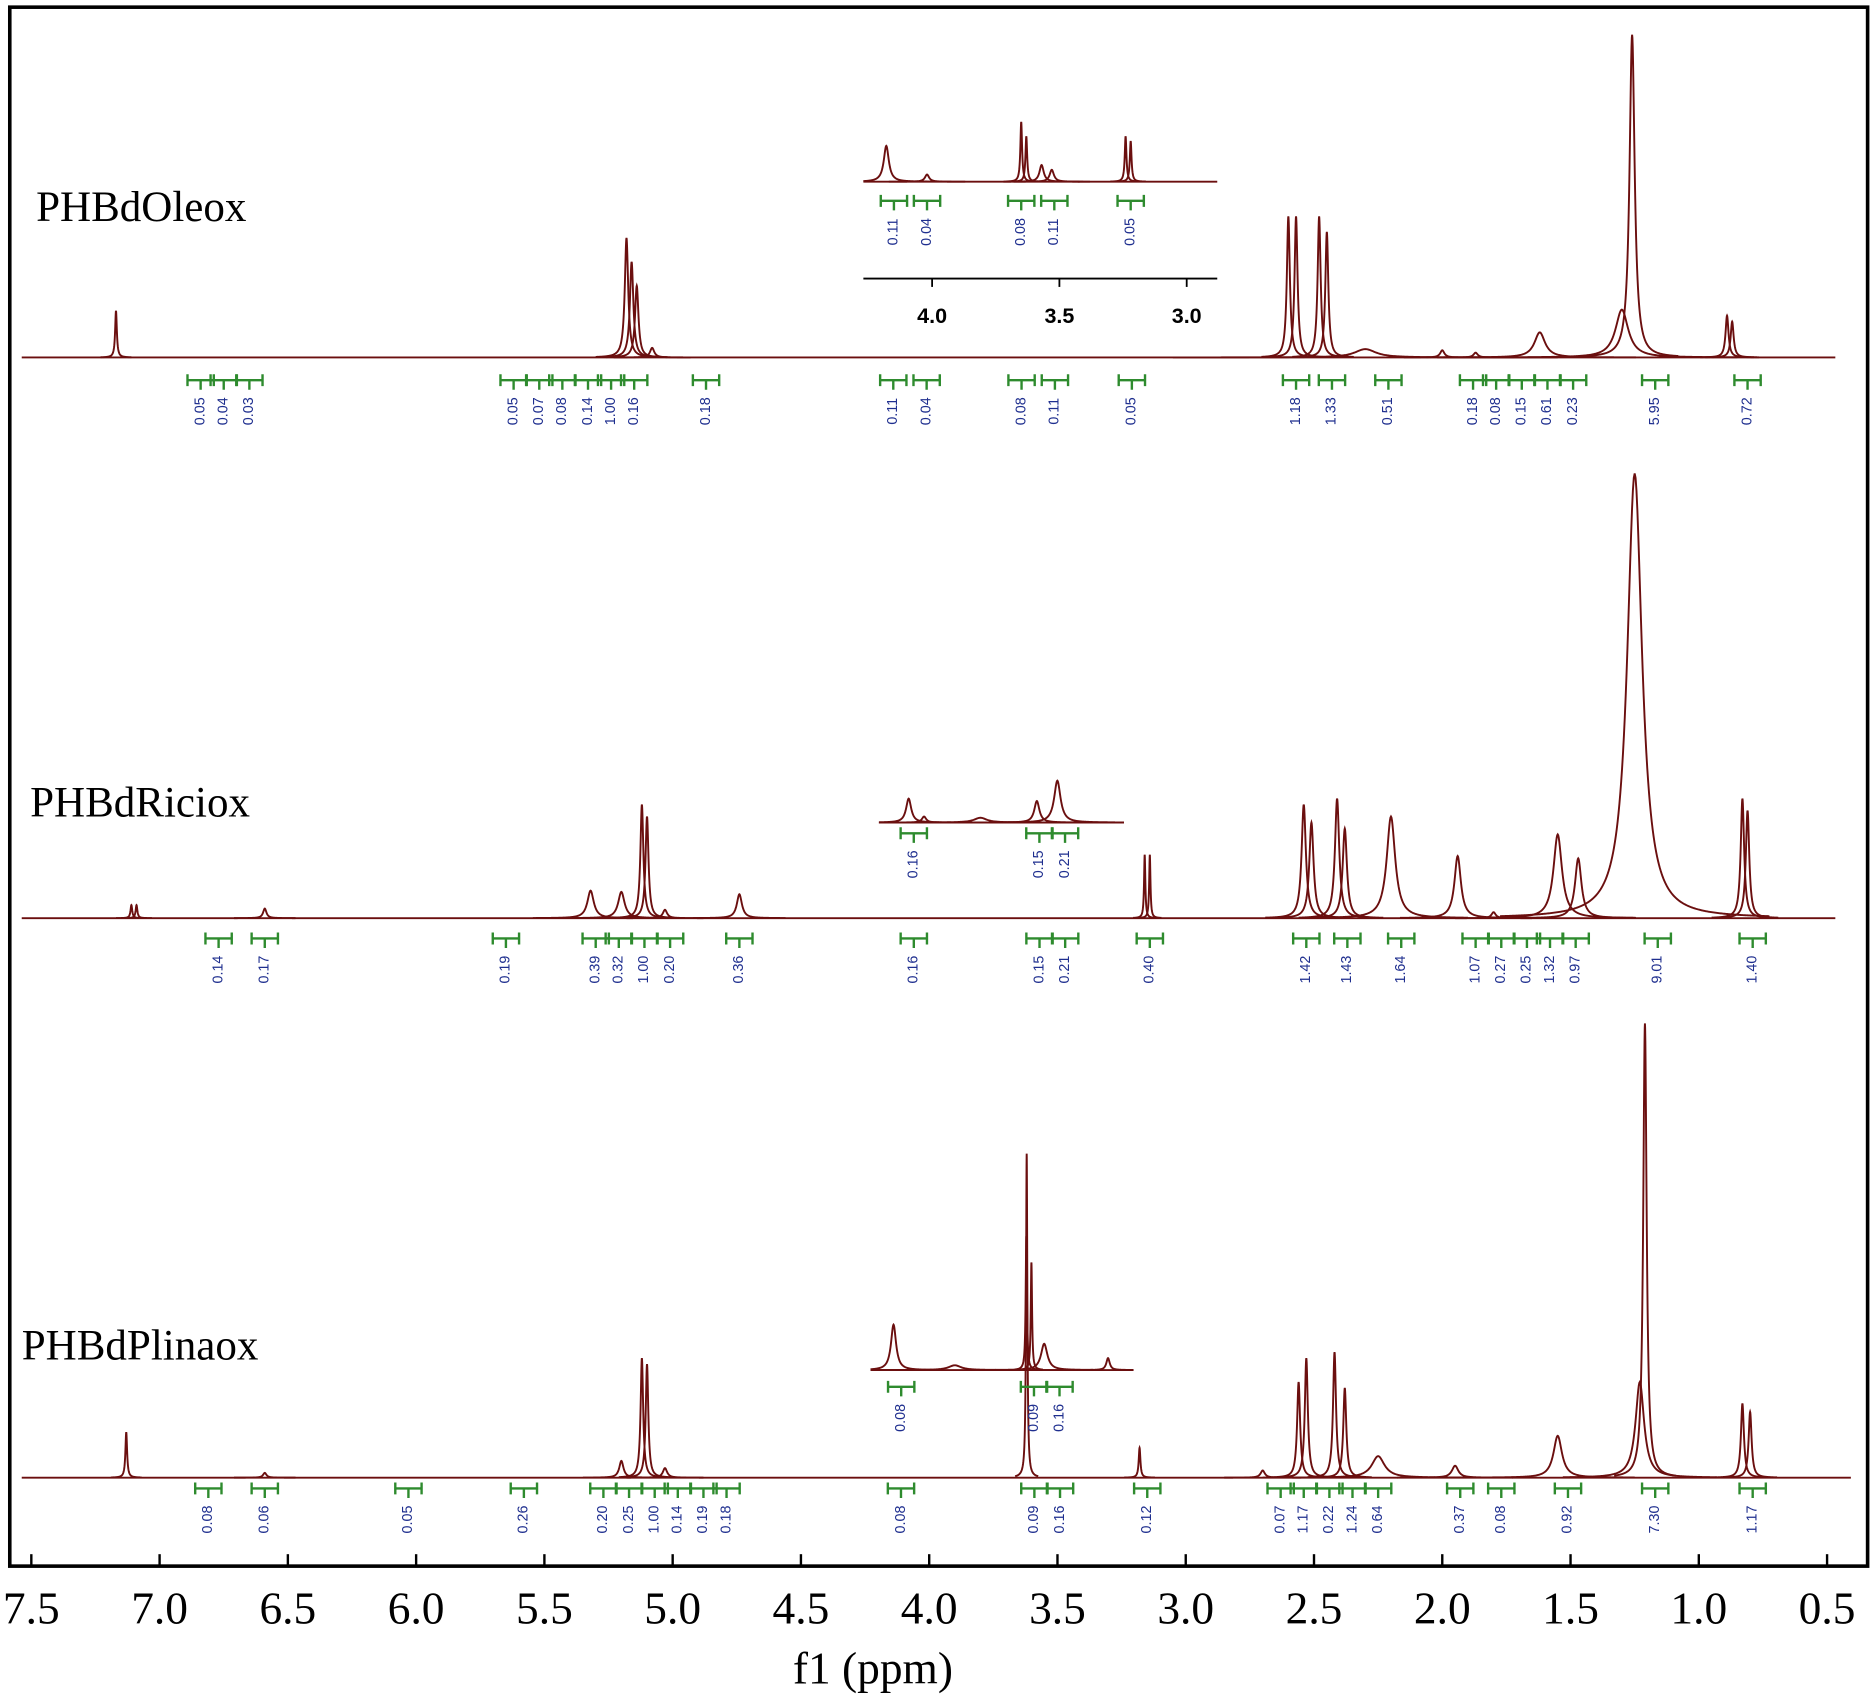 The height and width of the screenshot is (1706, 1875). I want to click on integral-label: 1.32, so click(1550, 970).